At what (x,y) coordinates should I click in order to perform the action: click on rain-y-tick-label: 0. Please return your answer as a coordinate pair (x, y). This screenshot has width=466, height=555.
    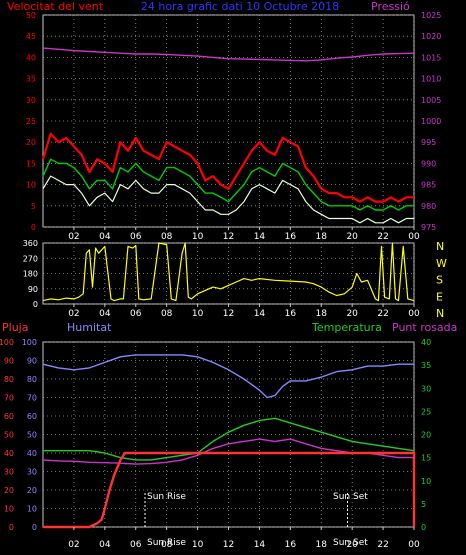
    Looking at the image, I should click on (11, 527).